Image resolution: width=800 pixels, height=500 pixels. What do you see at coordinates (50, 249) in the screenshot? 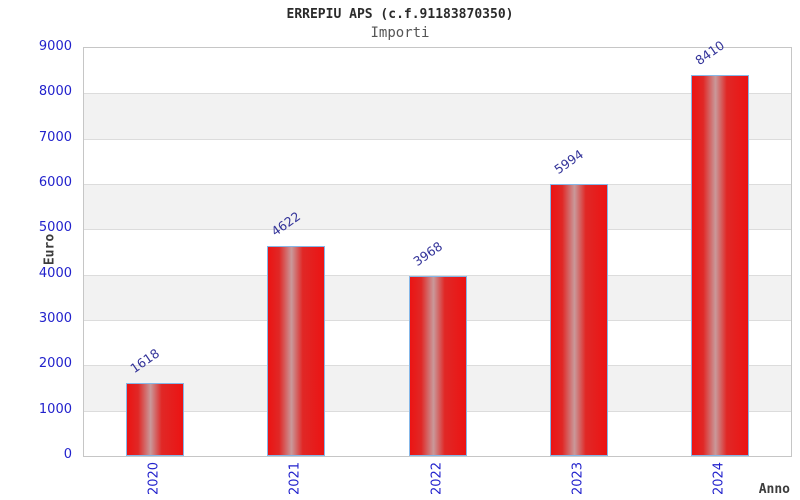
I see `y-axis-title: Euro` at bounding box center [50, 249].